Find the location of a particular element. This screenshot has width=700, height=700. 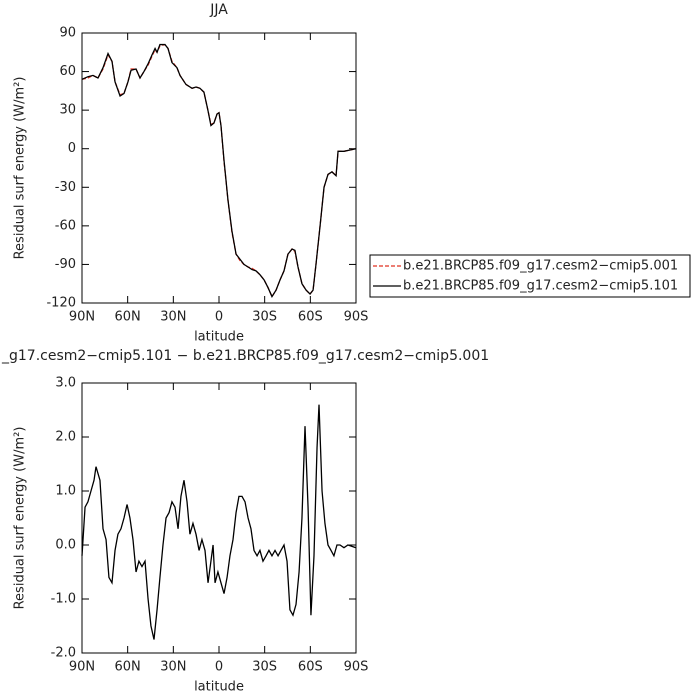

y-tick-label: 30 is located at coordinates (67, 110).